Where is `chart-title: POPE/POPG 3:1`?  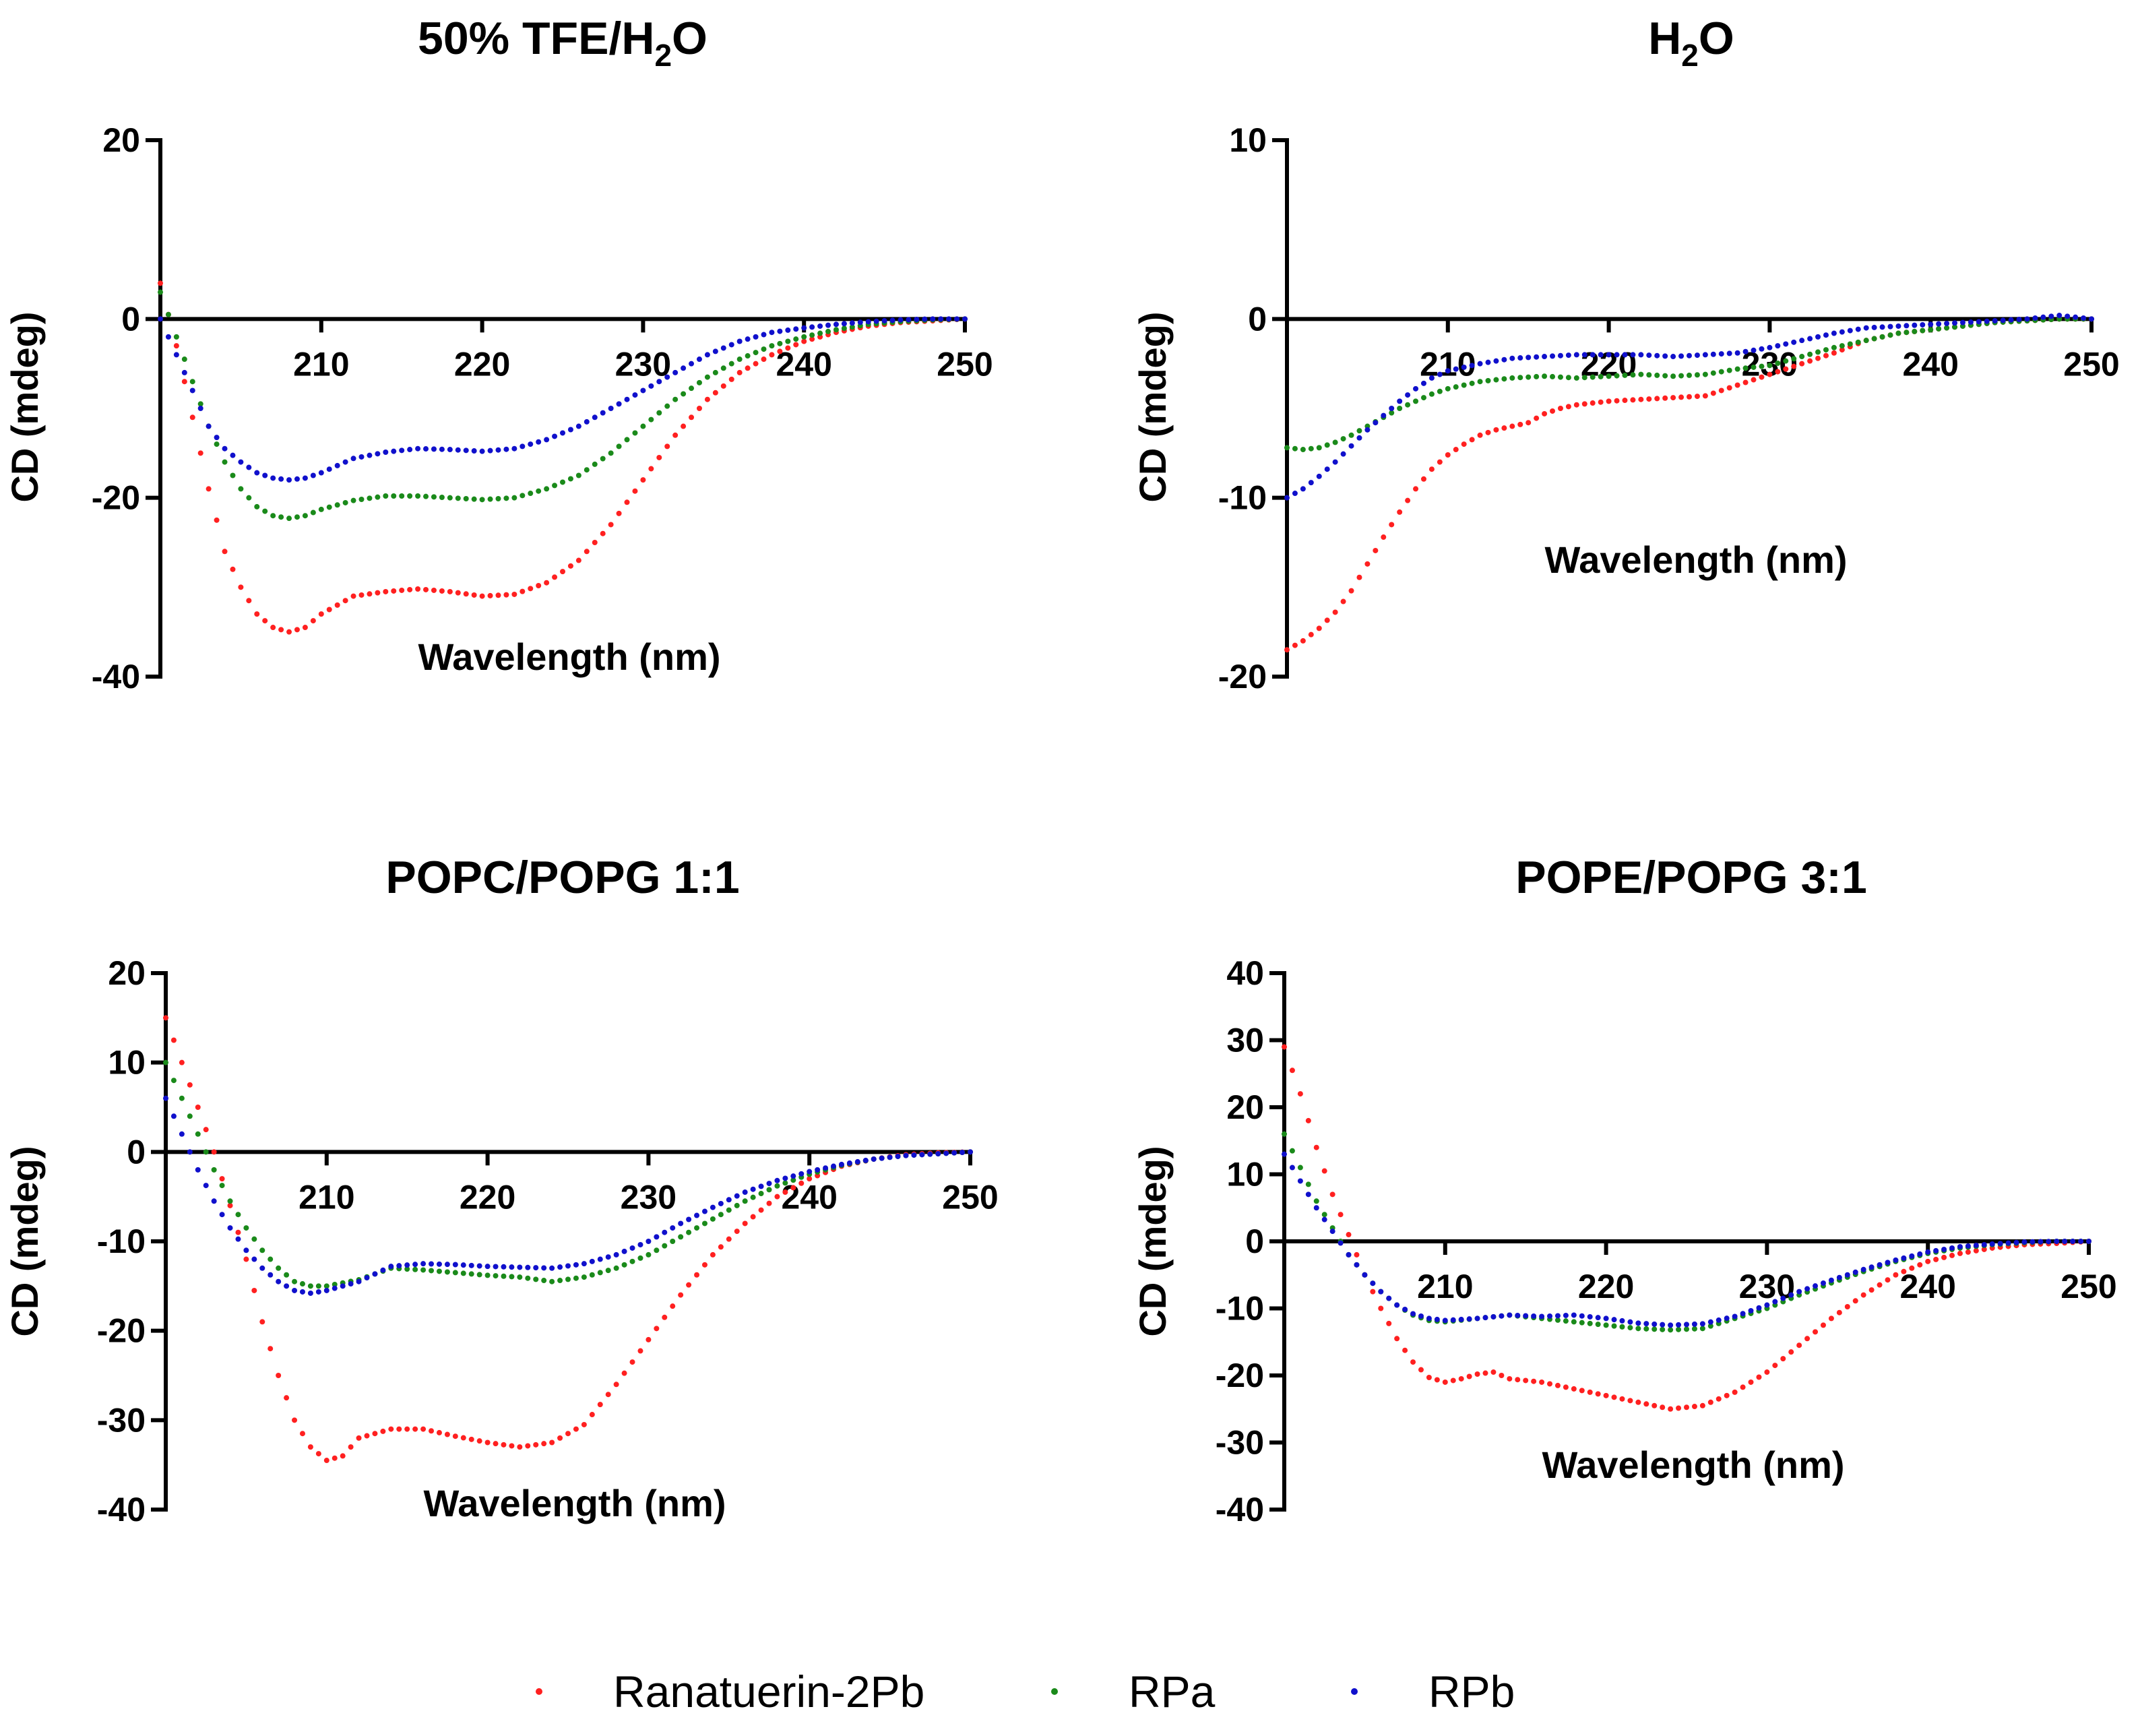
chart-title: POPE/POPG 3:1 is located at coordinates (1691, 877).